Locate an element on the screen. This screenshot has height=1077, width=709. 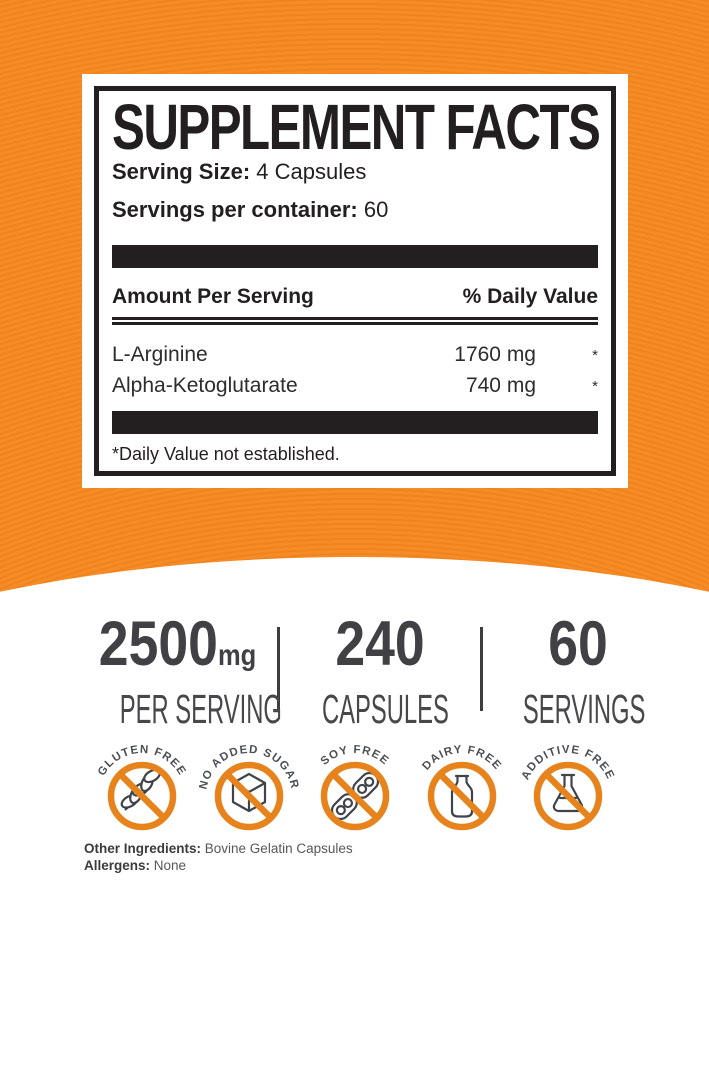
badge-gluten-free: GLUTEN FREE is located at coordinates (142, 787).